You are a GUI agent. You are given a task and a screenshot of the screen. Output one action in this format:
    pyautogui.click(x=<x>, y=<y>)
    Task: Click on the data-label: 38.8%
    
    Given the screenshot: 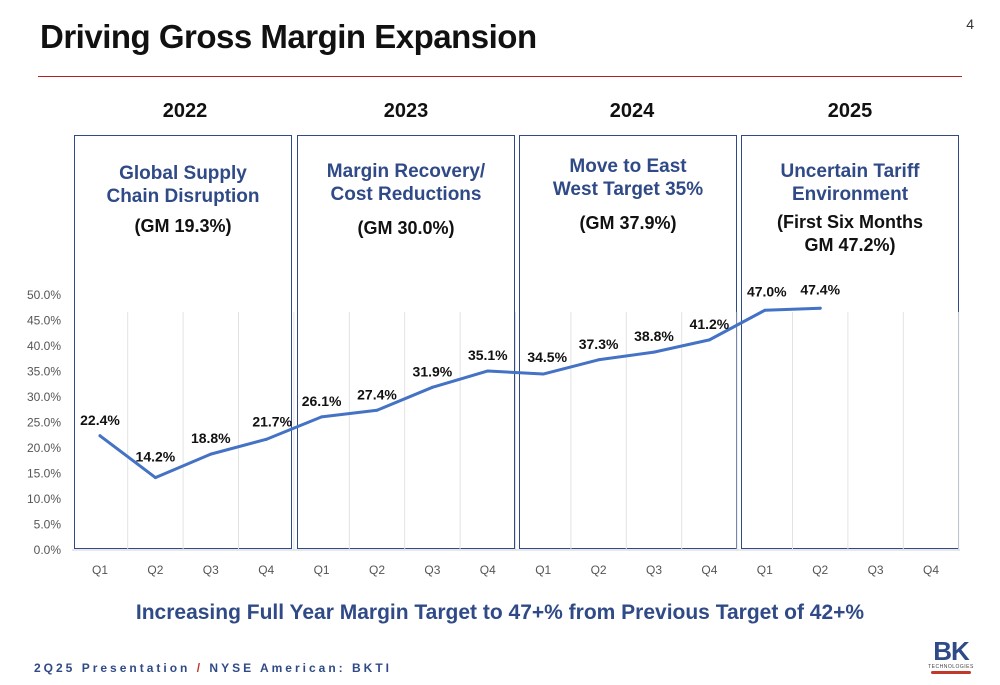 What is the action you would take?
    pyautogui.click(x=654, y=336)
    